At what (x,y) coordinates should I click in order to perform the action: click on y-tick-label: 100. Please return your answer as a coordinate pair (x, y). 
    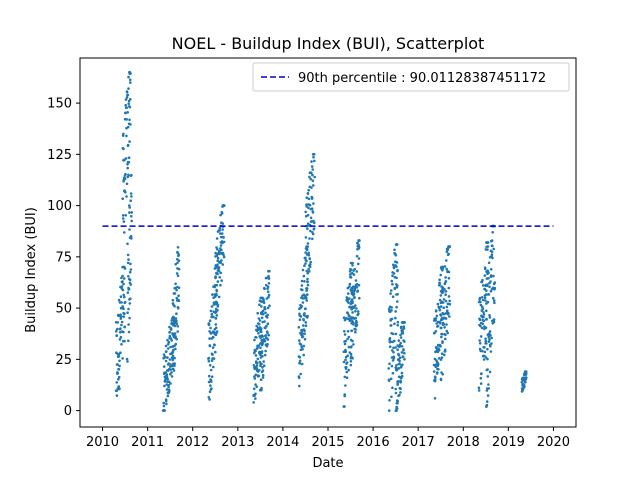
    Looking at the image, I should click on (59, 206).